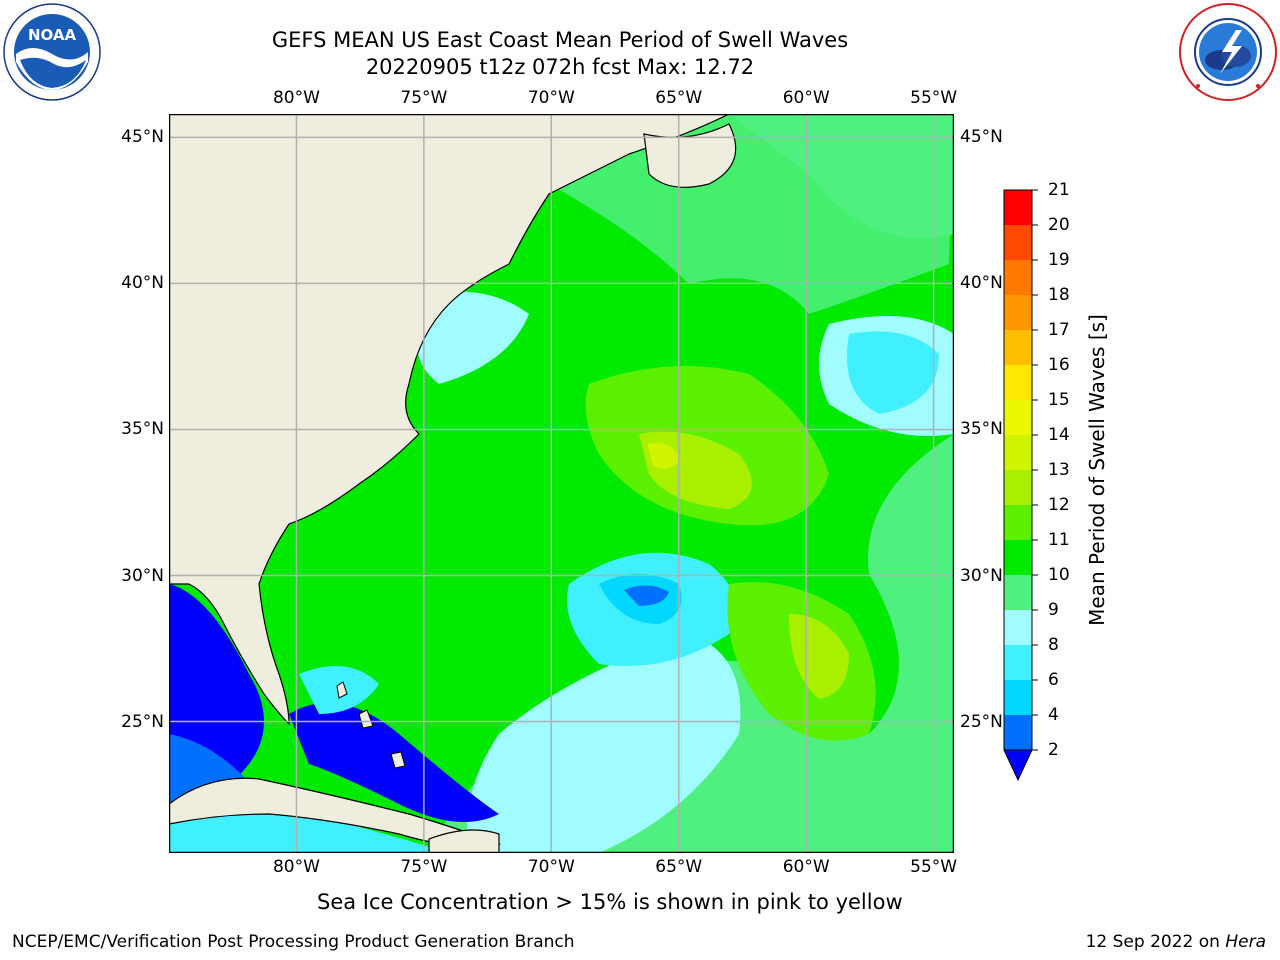  I want to click on colorbar-tick-label: 19, so click(1059, 260).